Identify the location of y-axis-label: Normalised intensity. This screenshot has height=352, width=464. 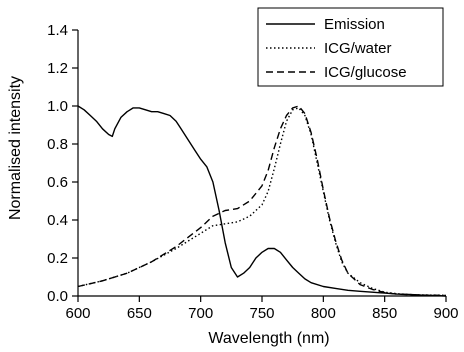
(15, 148).